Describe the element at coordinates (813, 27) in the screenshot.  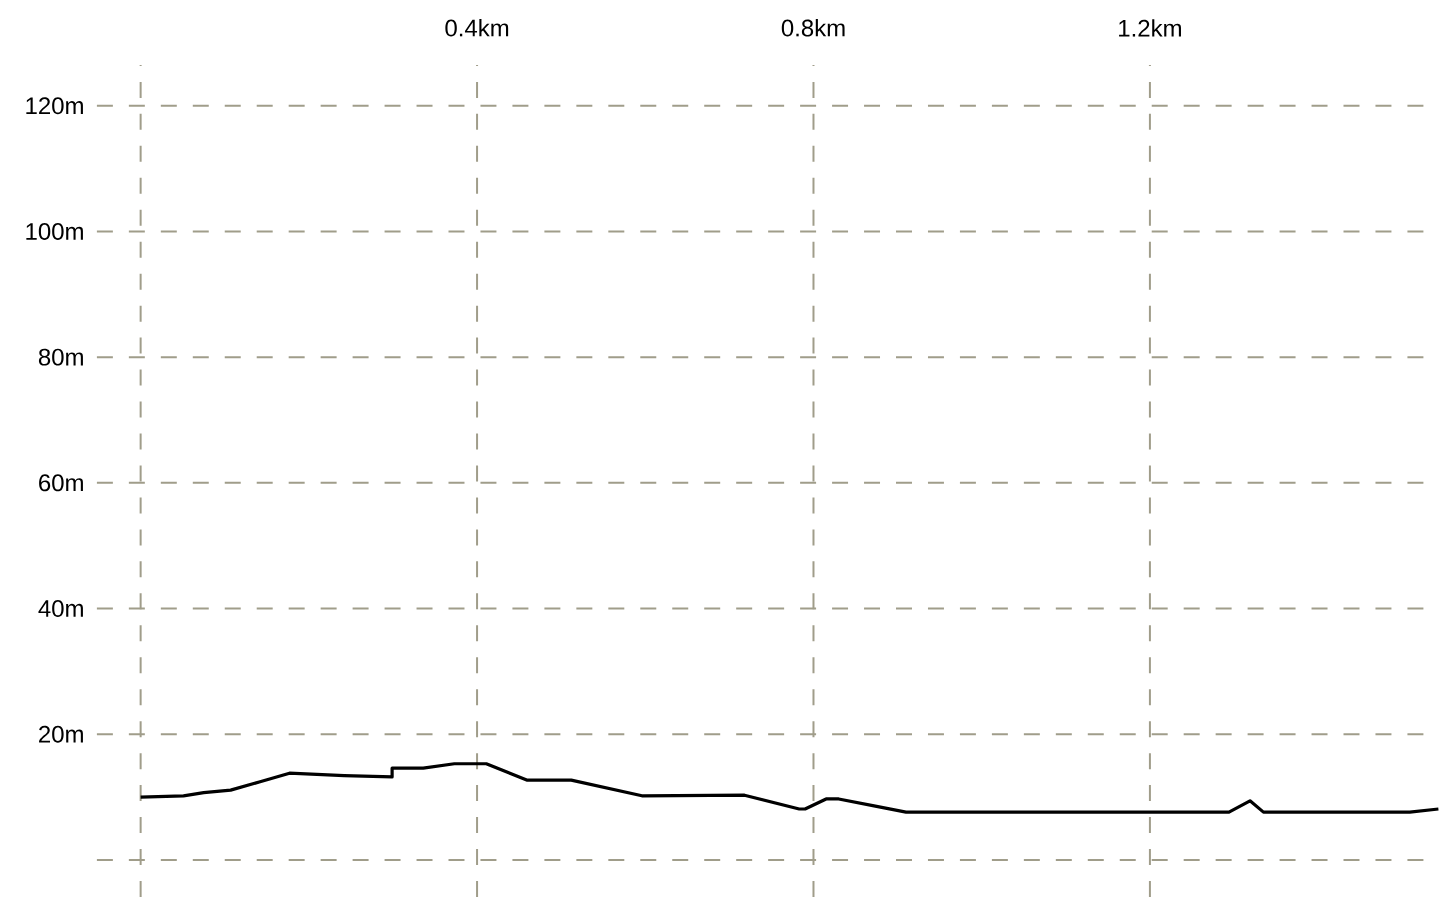
I see `x-tick-label: 0.8km` at that location.